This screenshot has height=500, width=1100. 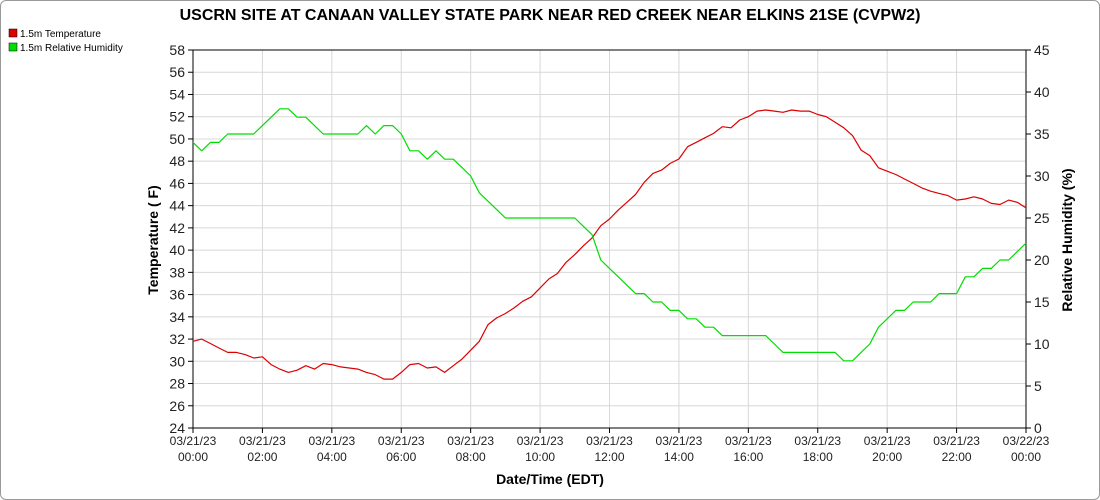 I want to click on y2-tick-label: 0, so click(x=1038, y=428).